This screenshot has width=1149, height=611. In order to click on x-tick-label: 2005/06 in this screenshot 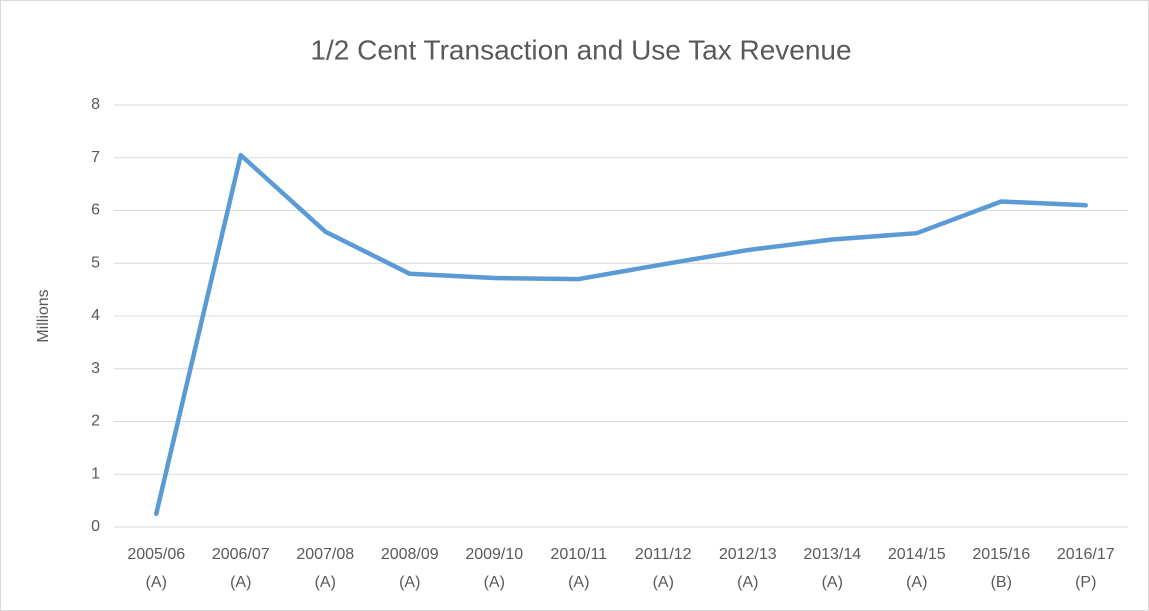, I will do `click(156, 554)`.